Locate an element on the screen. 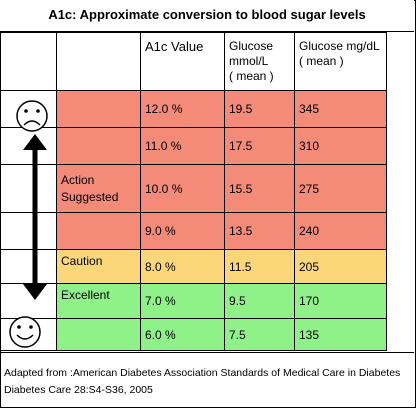 The width and height of the screenshot is (416, 408). sad-face-icon is located at coordinates (32, 116).